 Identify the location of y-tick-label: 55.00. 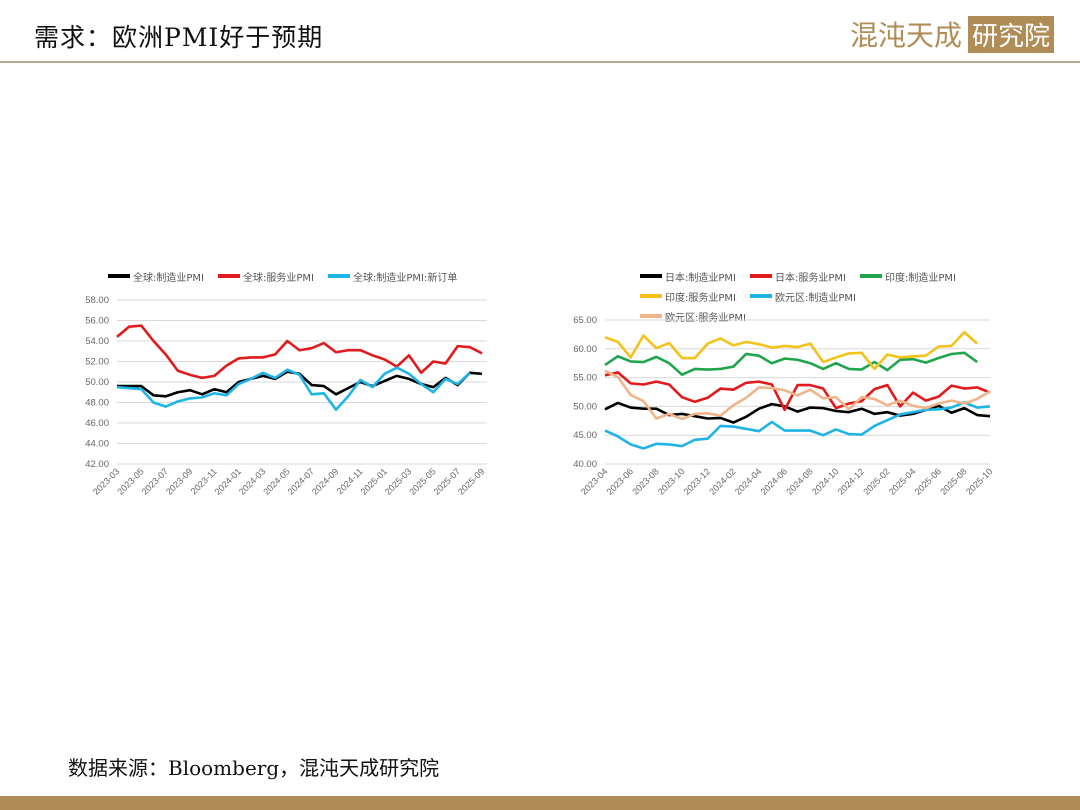
(585, 378).